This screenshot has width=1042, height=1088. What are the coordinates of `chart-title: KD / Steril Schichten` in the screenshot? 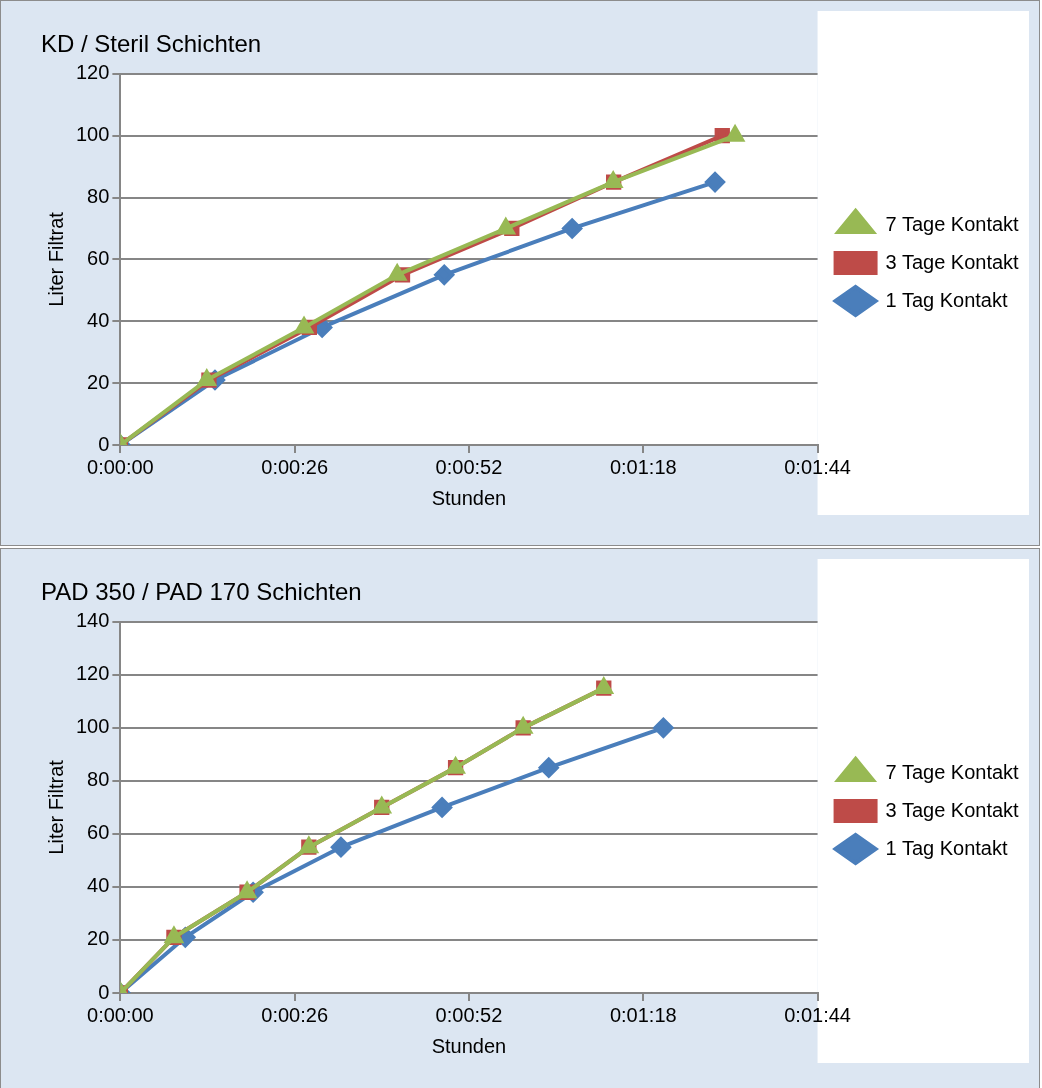 It's located at (151, 44).